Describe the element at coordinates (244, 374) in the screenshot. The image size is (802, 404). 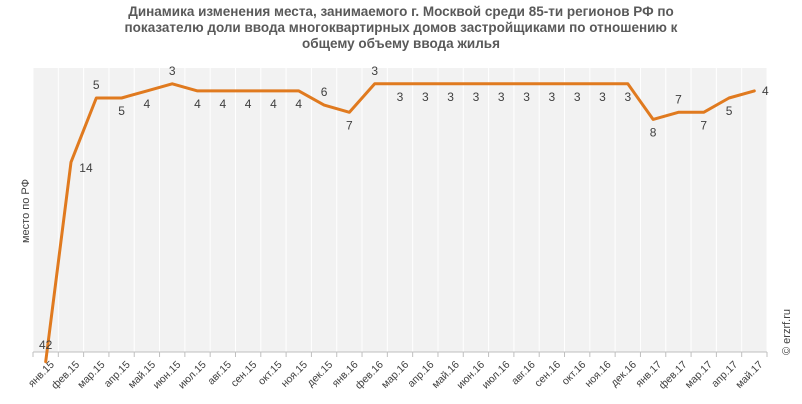
I see `x-tick-label: сен.15` at that location.